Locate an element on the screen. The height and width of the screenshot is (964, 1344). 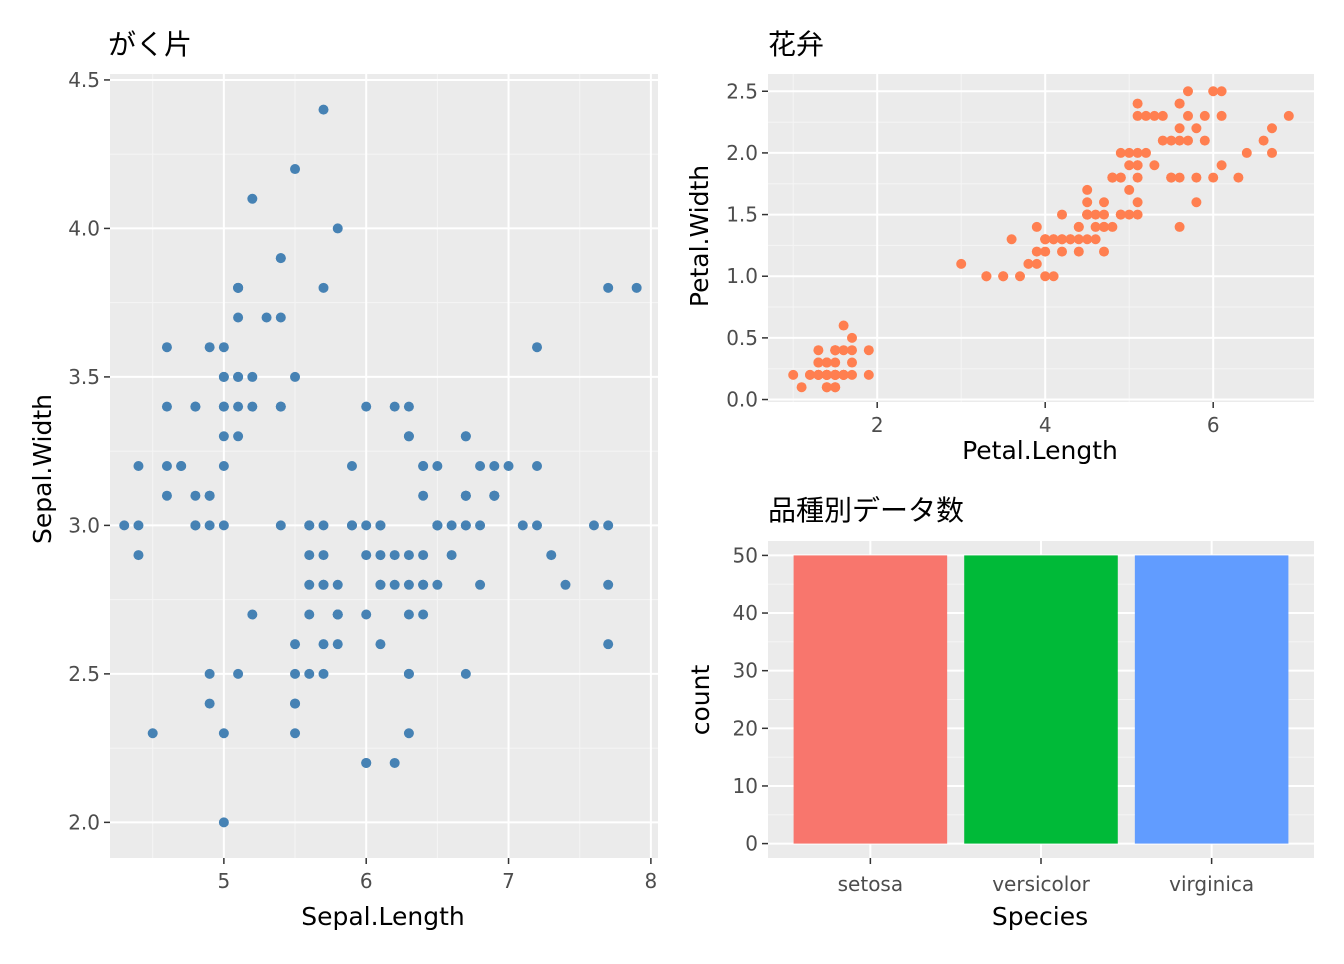
bar-y-tick-label: 30 is located at coordinates (745, 671).